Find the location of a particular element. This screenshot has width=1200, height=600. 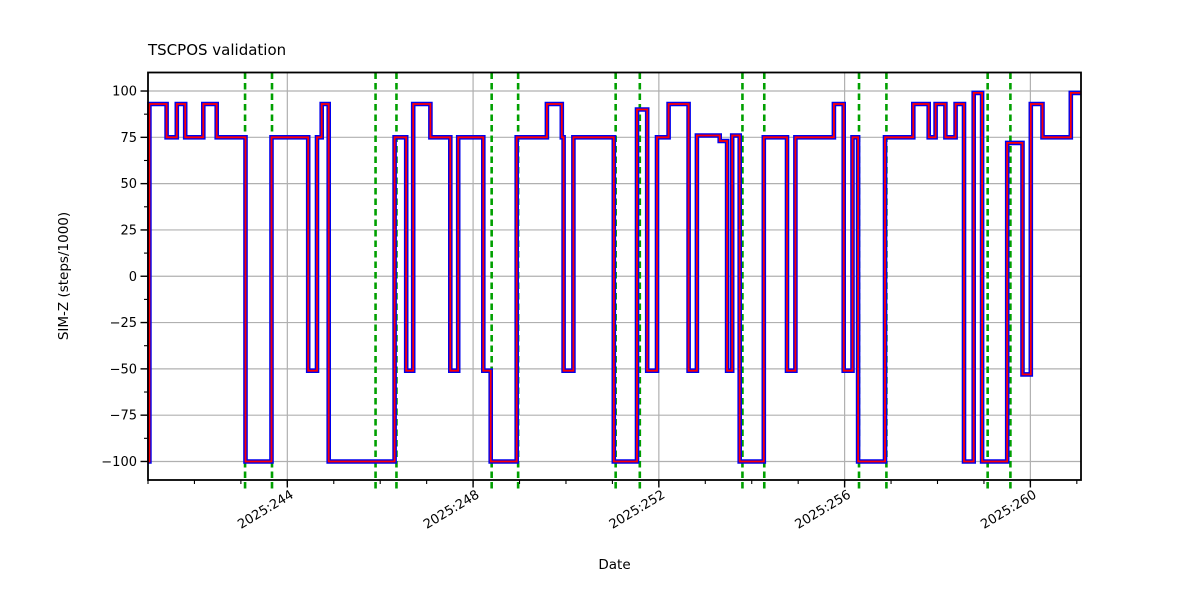

x-tick-label: 2025:256 is located at coordinates (823, 510).